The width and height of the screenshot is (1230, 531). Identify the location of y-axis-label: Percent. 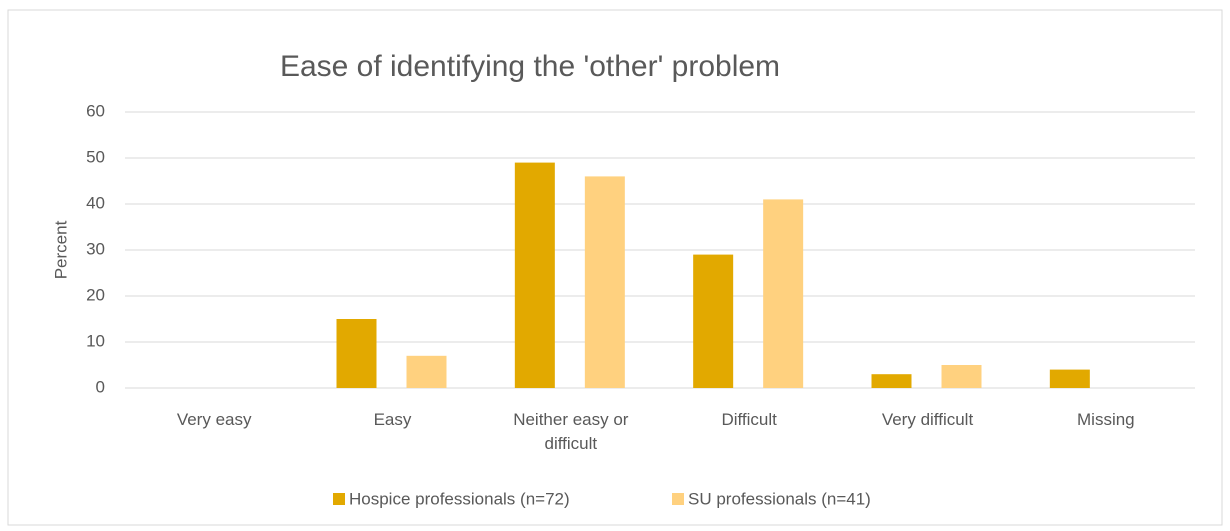
(60, 249).